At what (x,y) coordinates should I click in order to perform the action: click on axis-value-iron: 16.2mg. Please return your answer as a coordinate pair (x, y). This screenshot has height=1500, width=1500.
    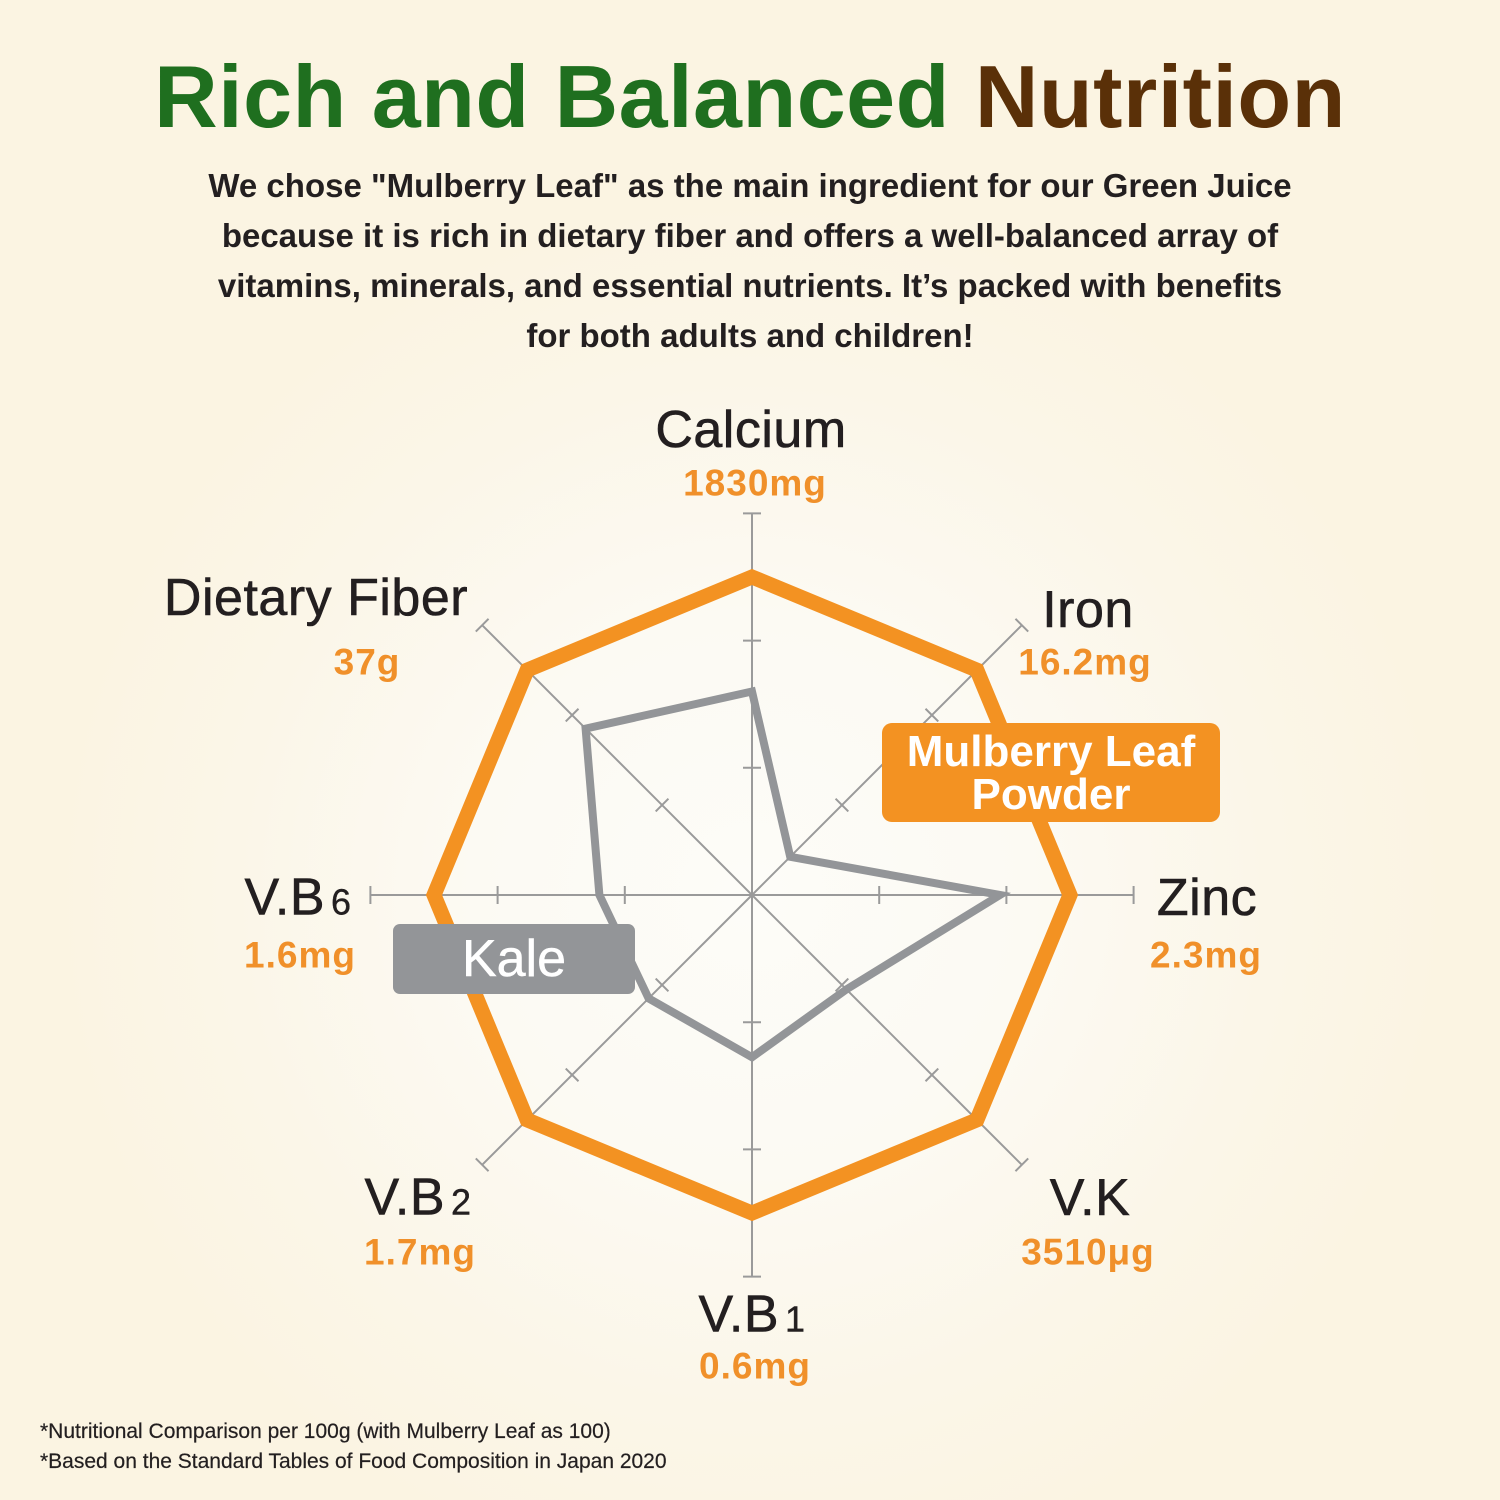
    Looking at the image, I should click on (1085, 662).